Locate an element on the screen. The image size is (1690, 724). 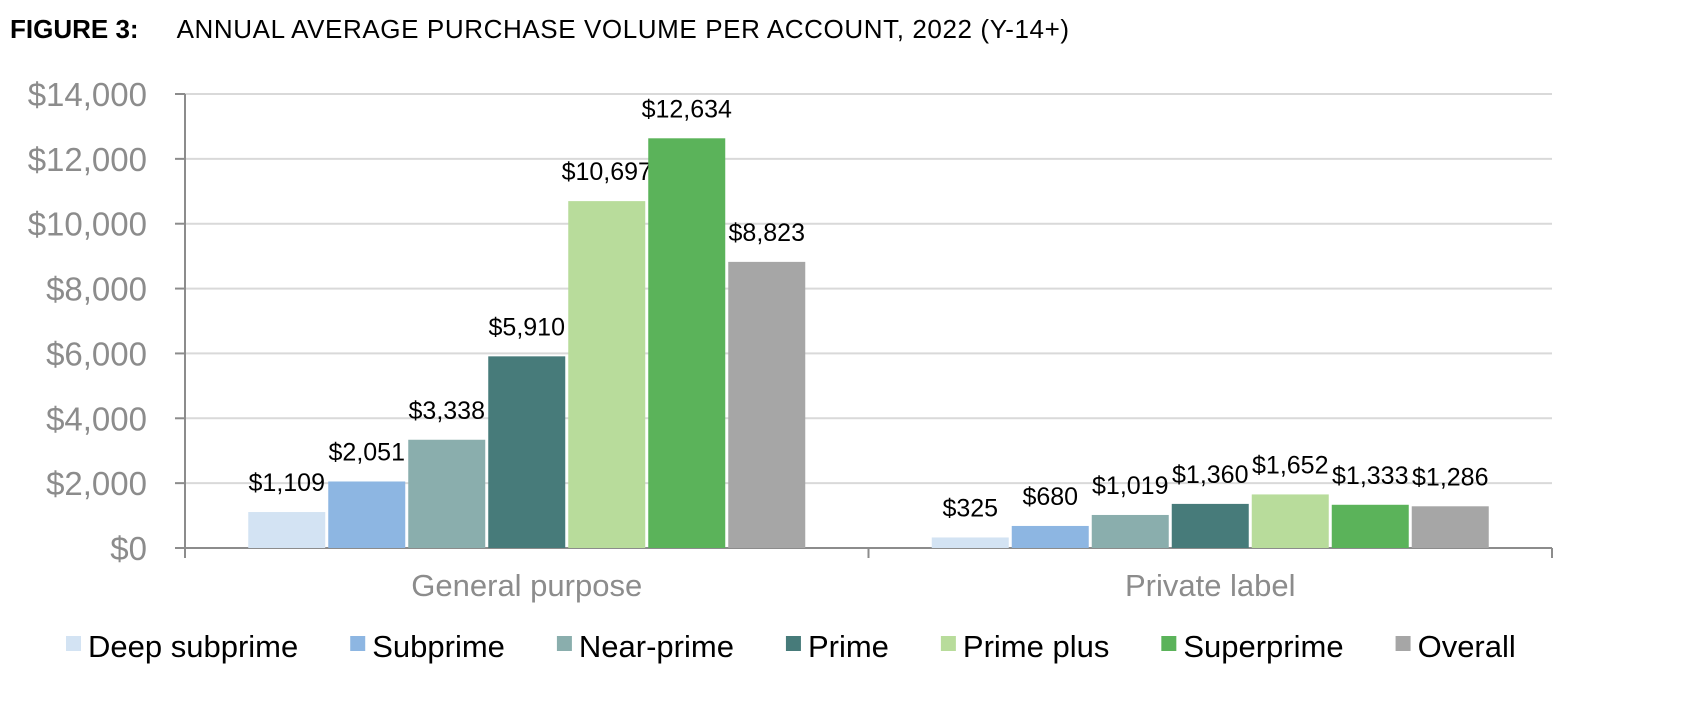
data-label: $1,109 is located at coordinates (287, 483).